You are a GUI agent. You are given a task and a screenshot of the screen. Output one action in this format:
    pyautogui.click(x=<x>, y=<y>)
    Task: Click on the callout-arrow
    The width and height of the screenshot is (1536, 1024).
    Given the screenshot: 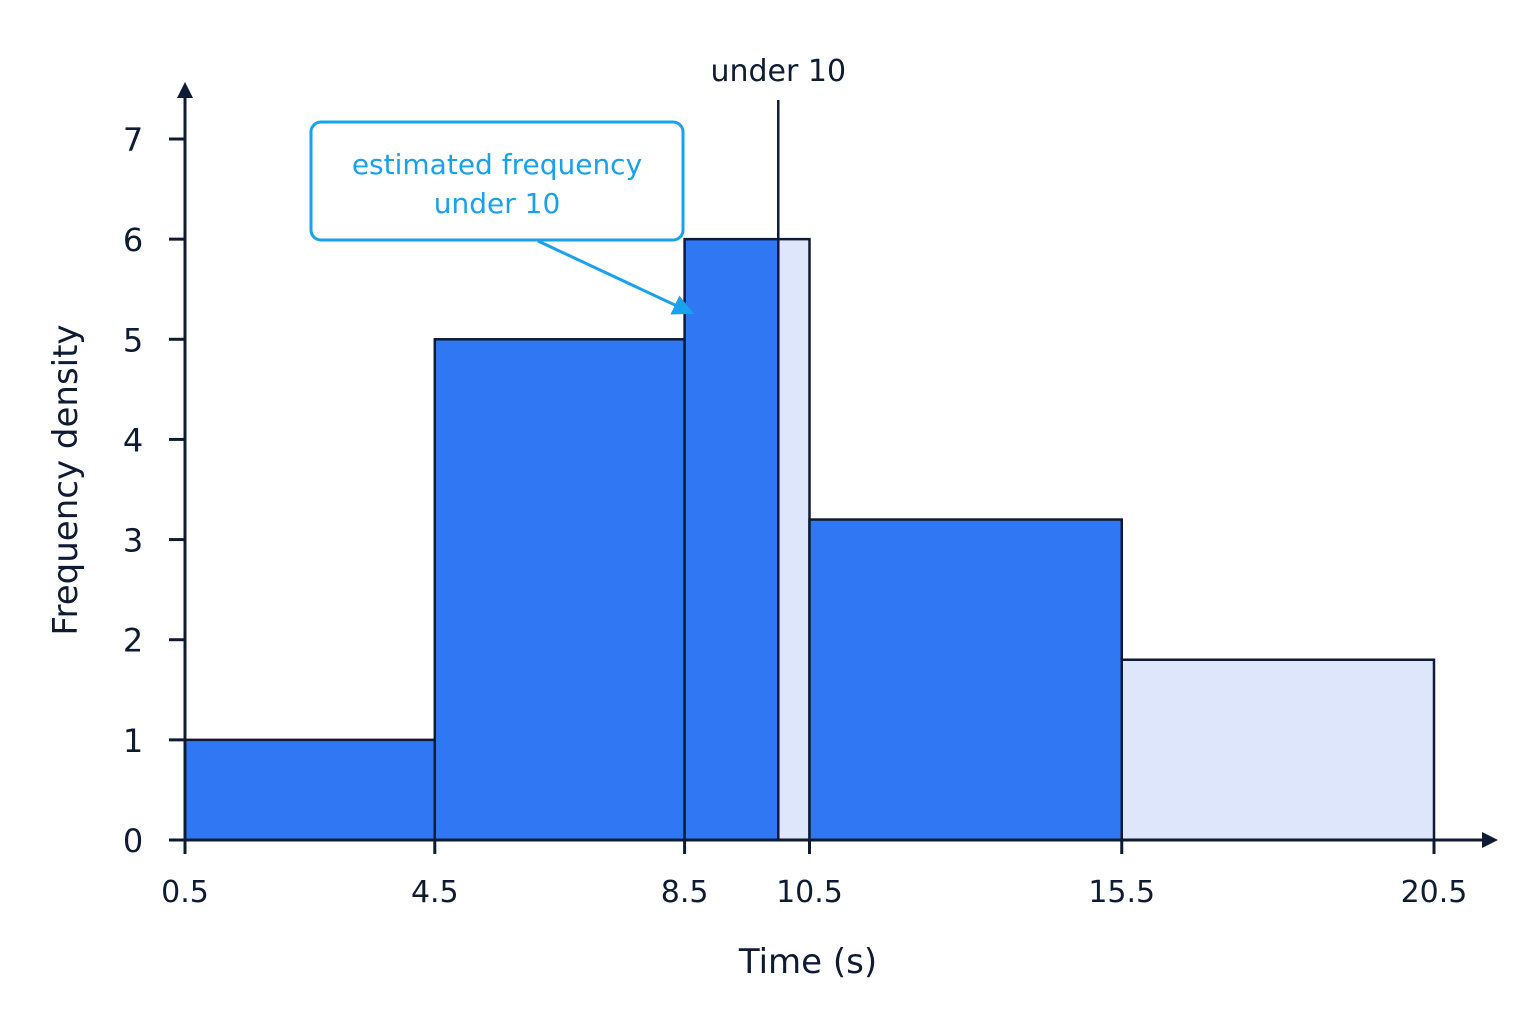 What is the action you would take?
    pyautogui.click(x=615, y=277)
    